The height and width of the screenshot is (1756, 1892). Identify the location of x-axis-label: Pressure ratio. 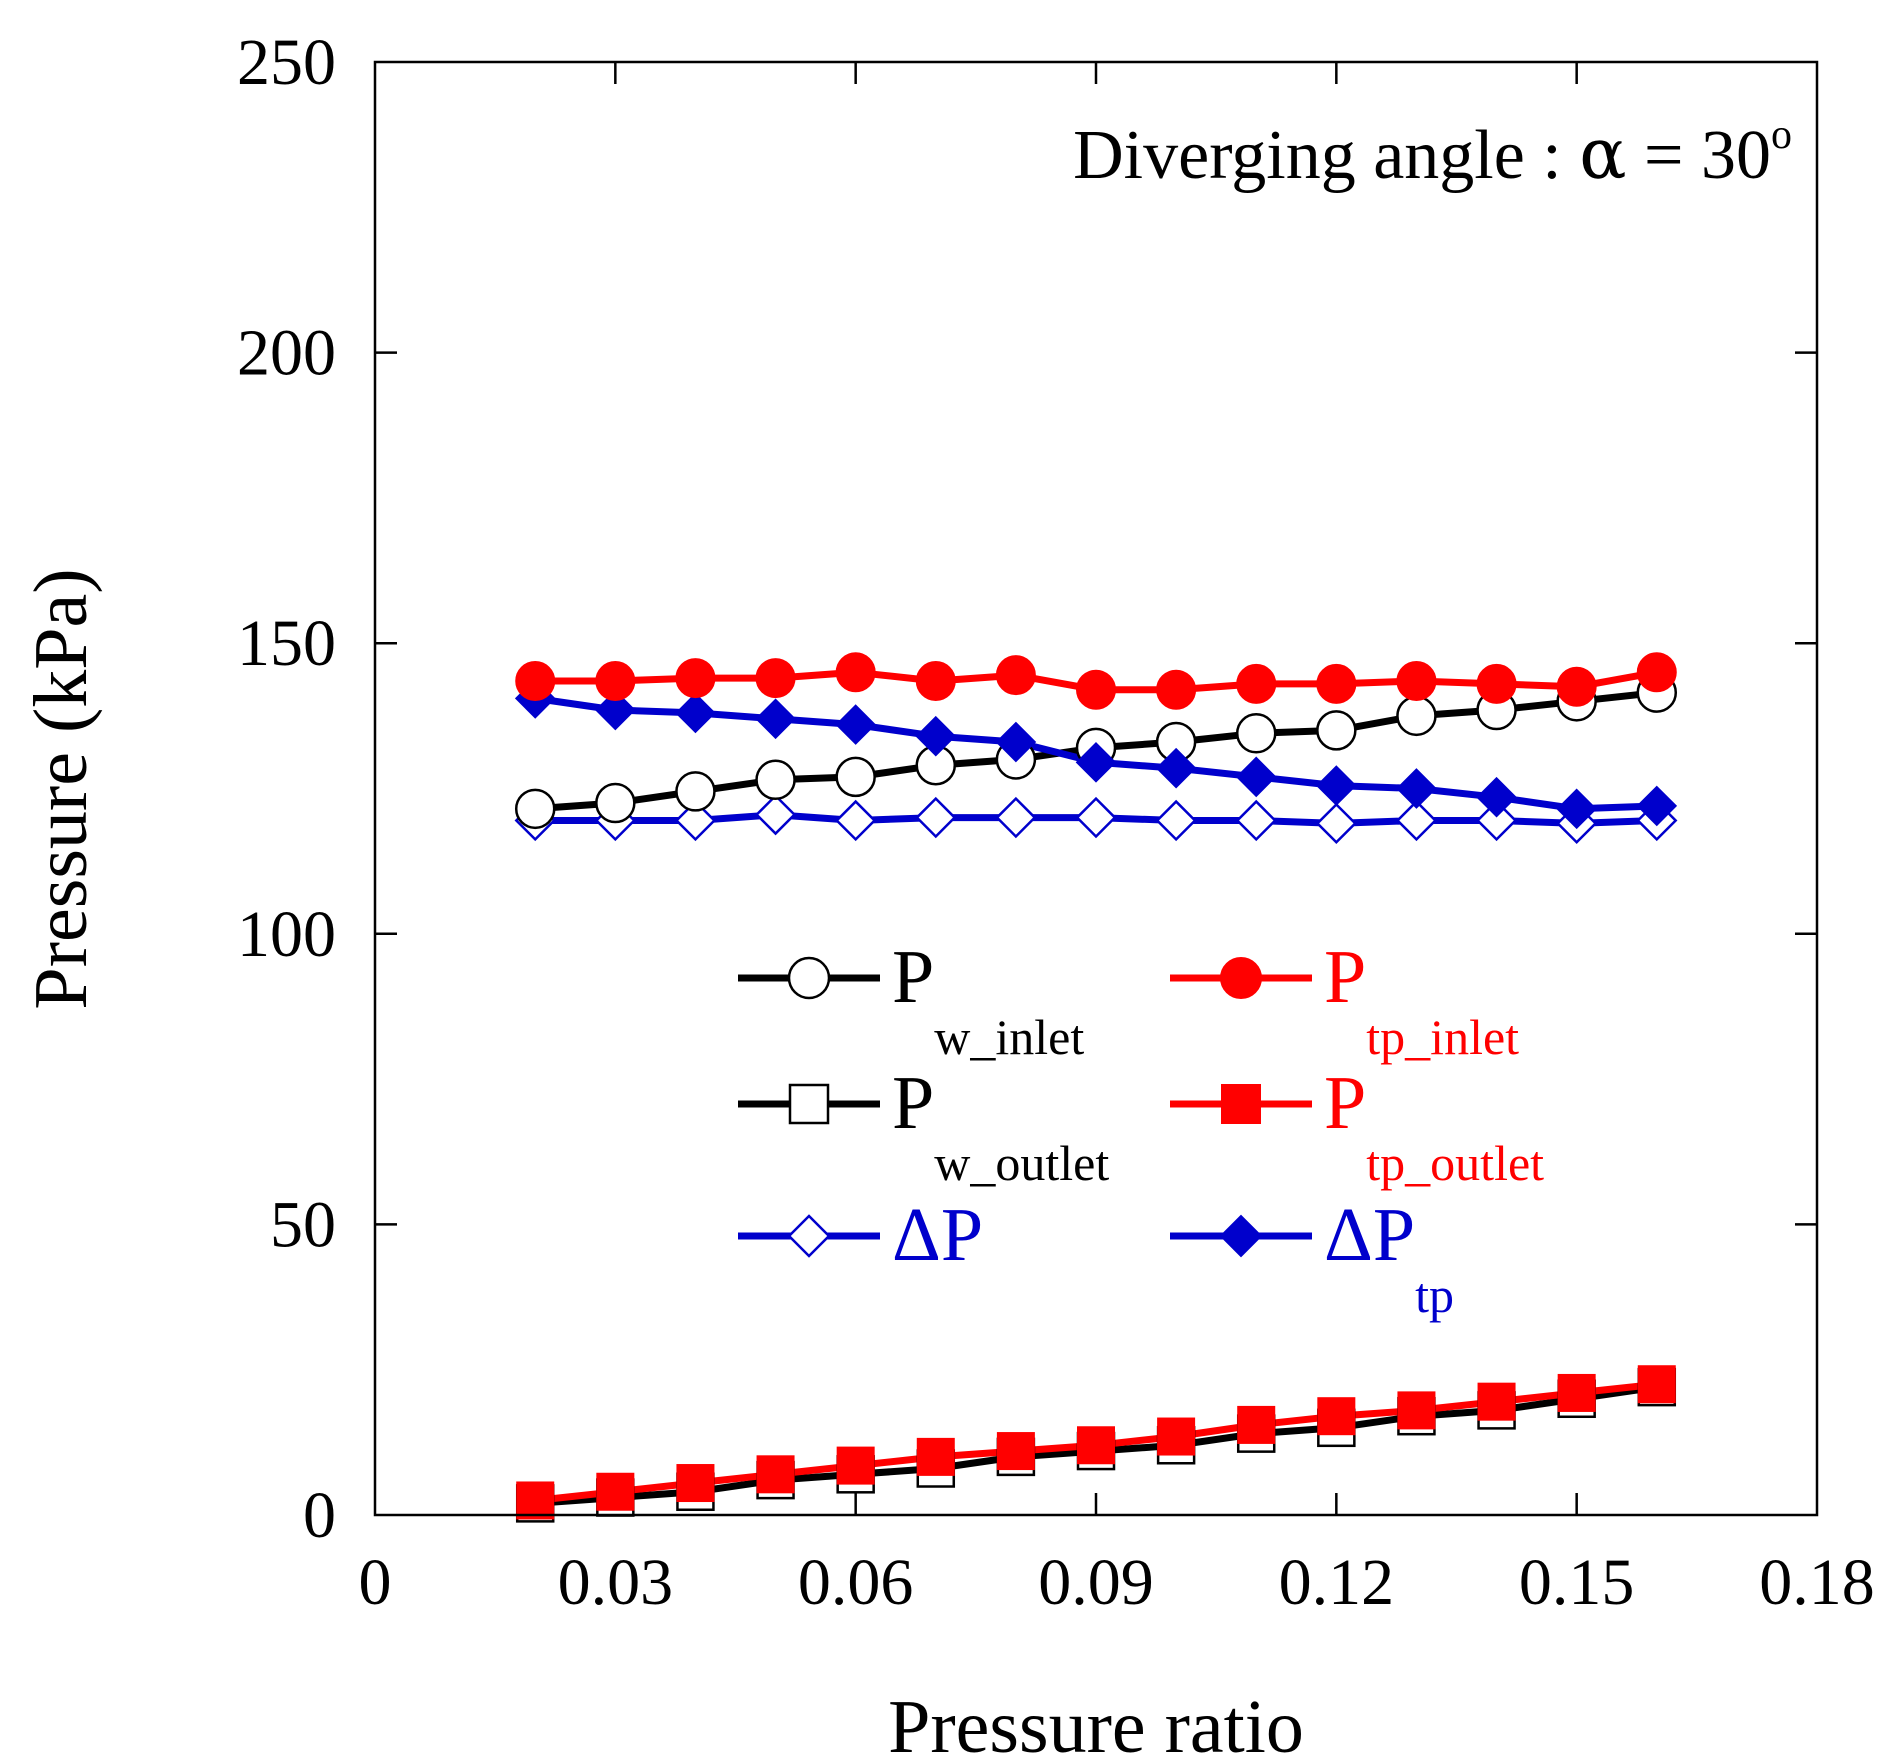
(1096, 1720).